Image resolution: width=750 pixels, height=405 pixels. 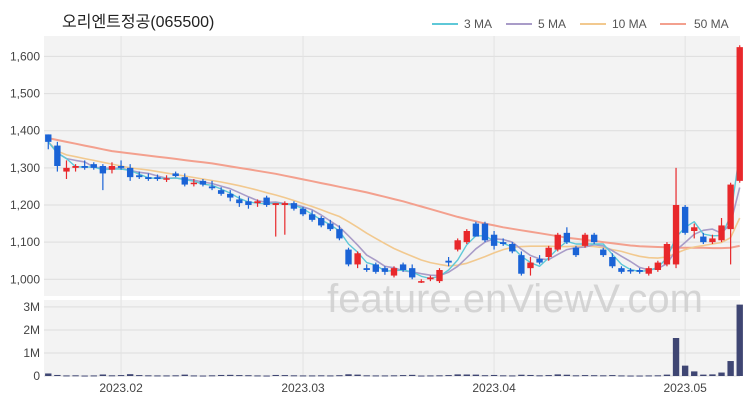 I want to click on watermark: feature.enViewV.com, so click(x=515, y=299).